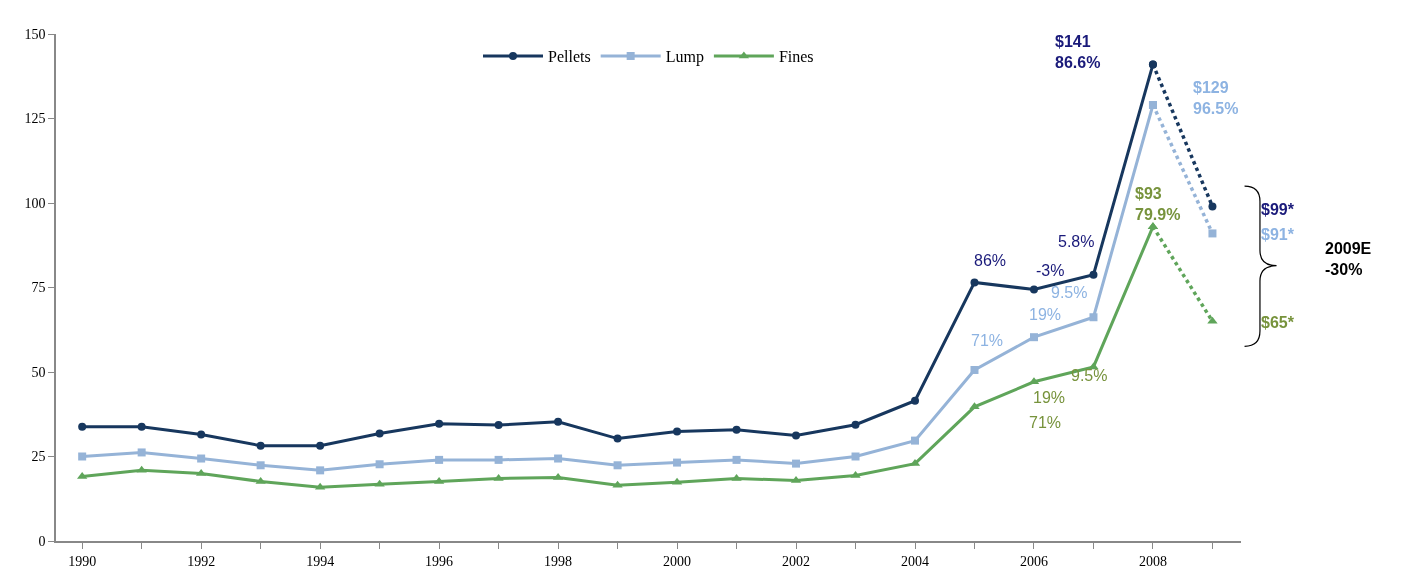 The image size is (1423, 581). What do you see at coordinates (684, 57) in the screenshot?
I see `legend-label: Lump` at bounding box center [684, 57].